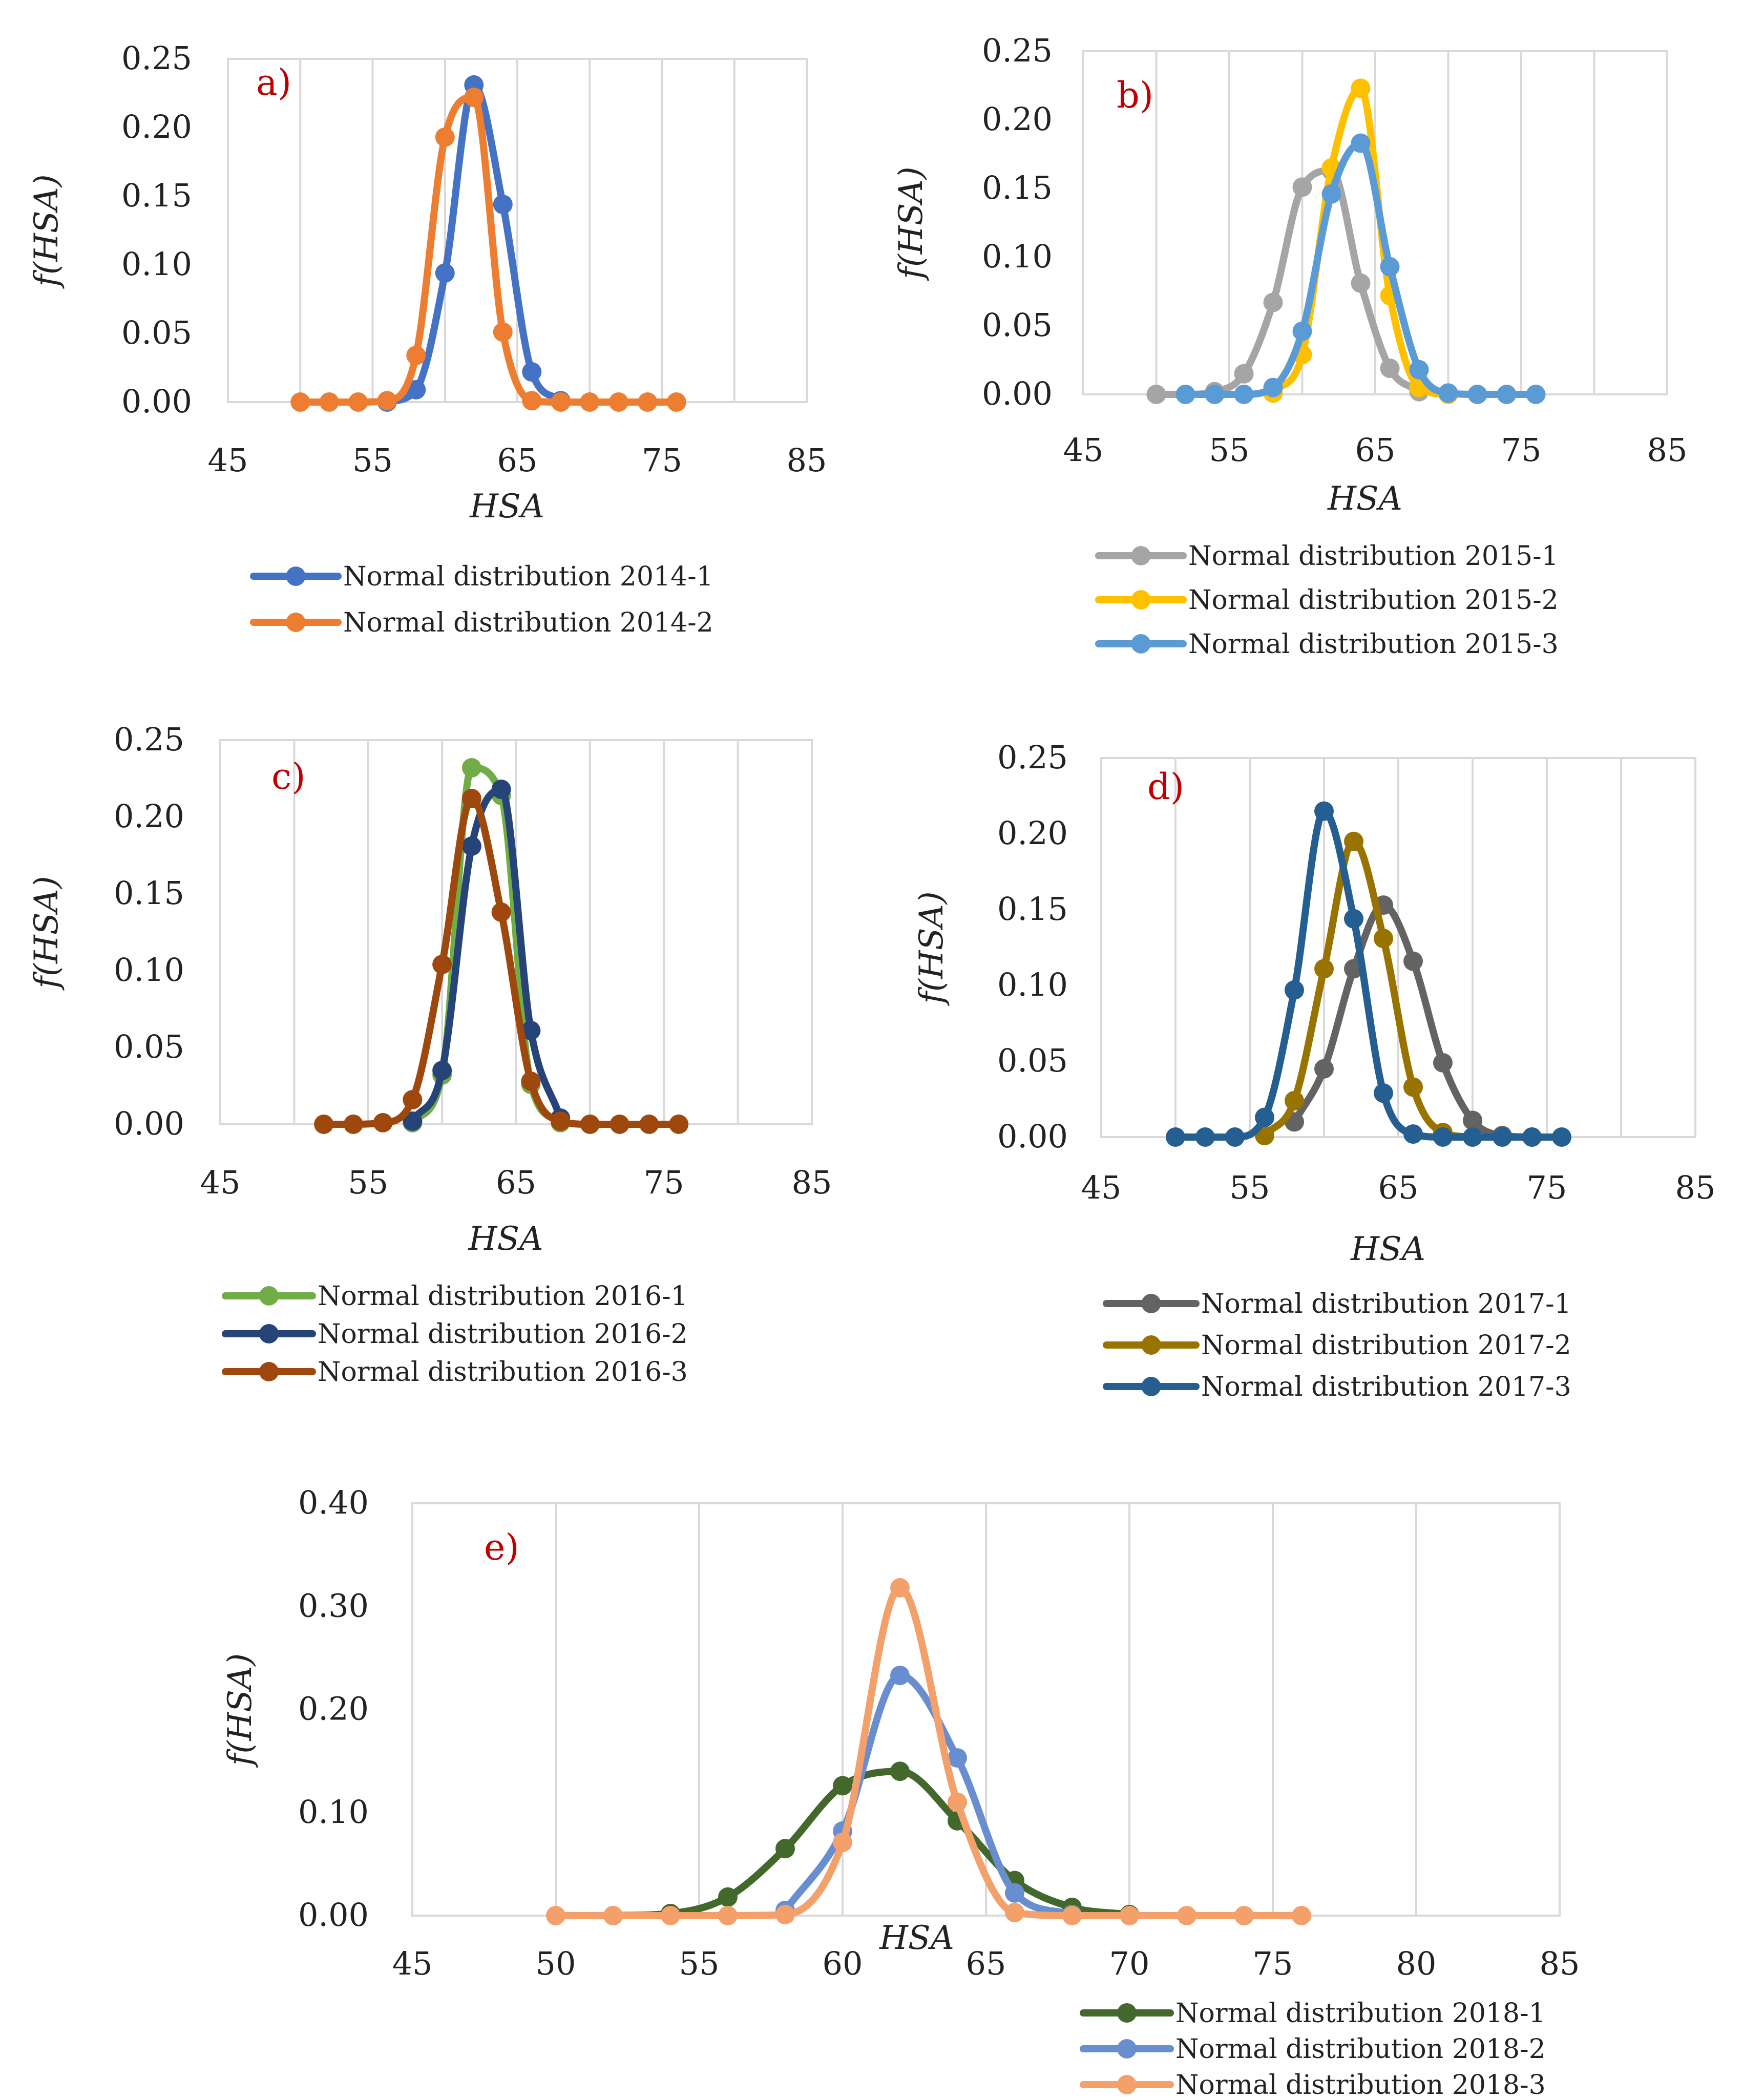  What do you see at coordinates (1313, 2085) in the screenshot?
I see `legend-item: Normal distribution 2018-3` at bounding box center [1313, 2085].